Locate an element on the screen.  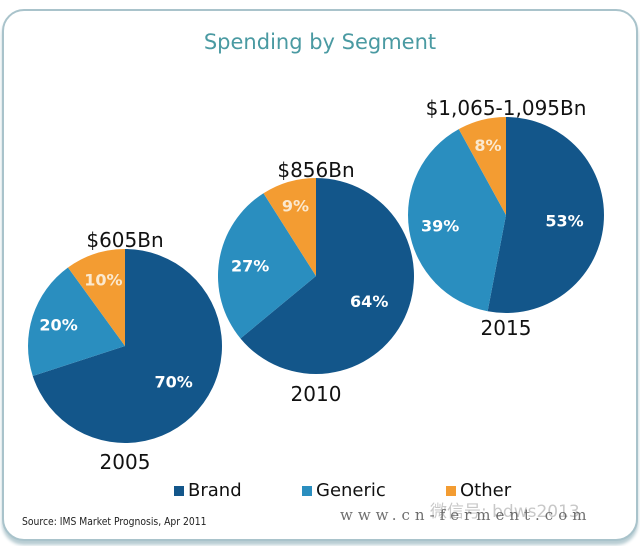
pie-total-label: $605Bn is located at coordinates (124, 240).